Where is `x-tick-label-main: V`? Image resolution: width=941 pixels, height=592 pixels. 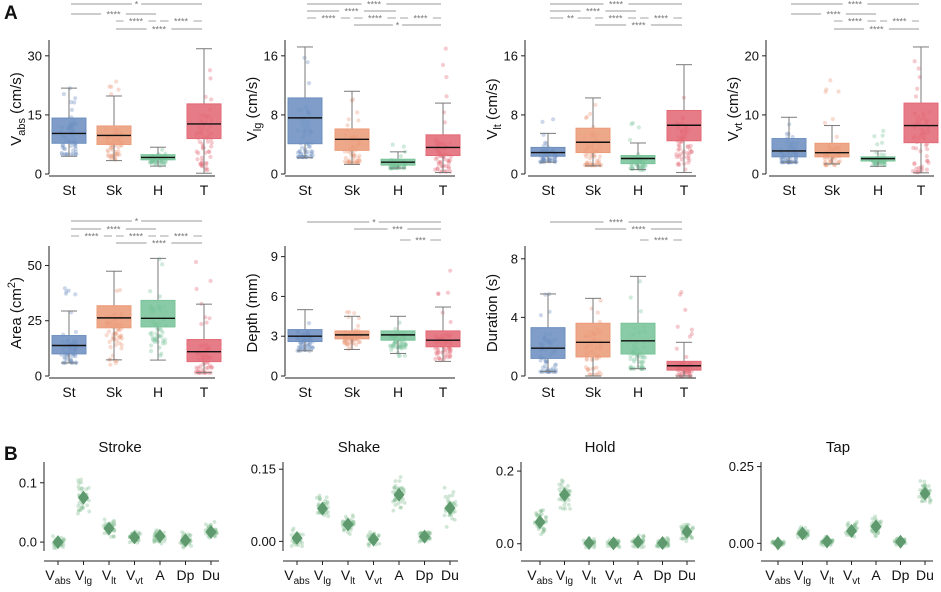
x-tick-label-main: V is located at coordinates (532, 575).